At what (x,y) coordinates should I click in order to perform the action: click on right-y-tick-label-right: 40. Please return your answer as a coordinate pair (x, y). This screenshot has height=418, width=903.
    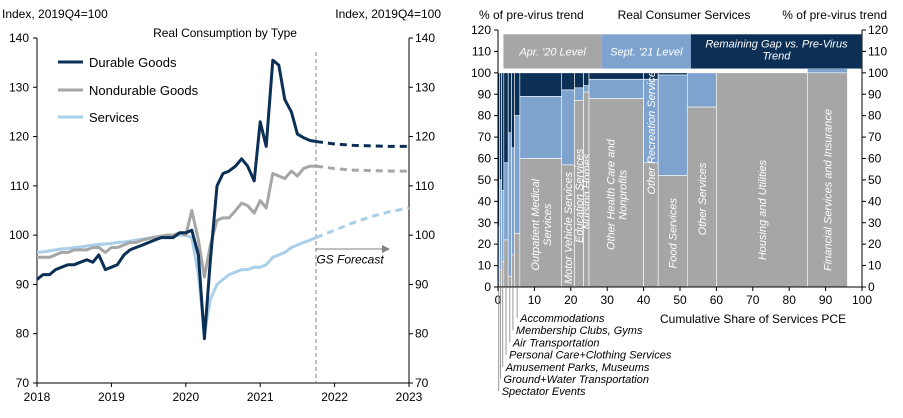
    Looking at the image, I should click on (875, 201).